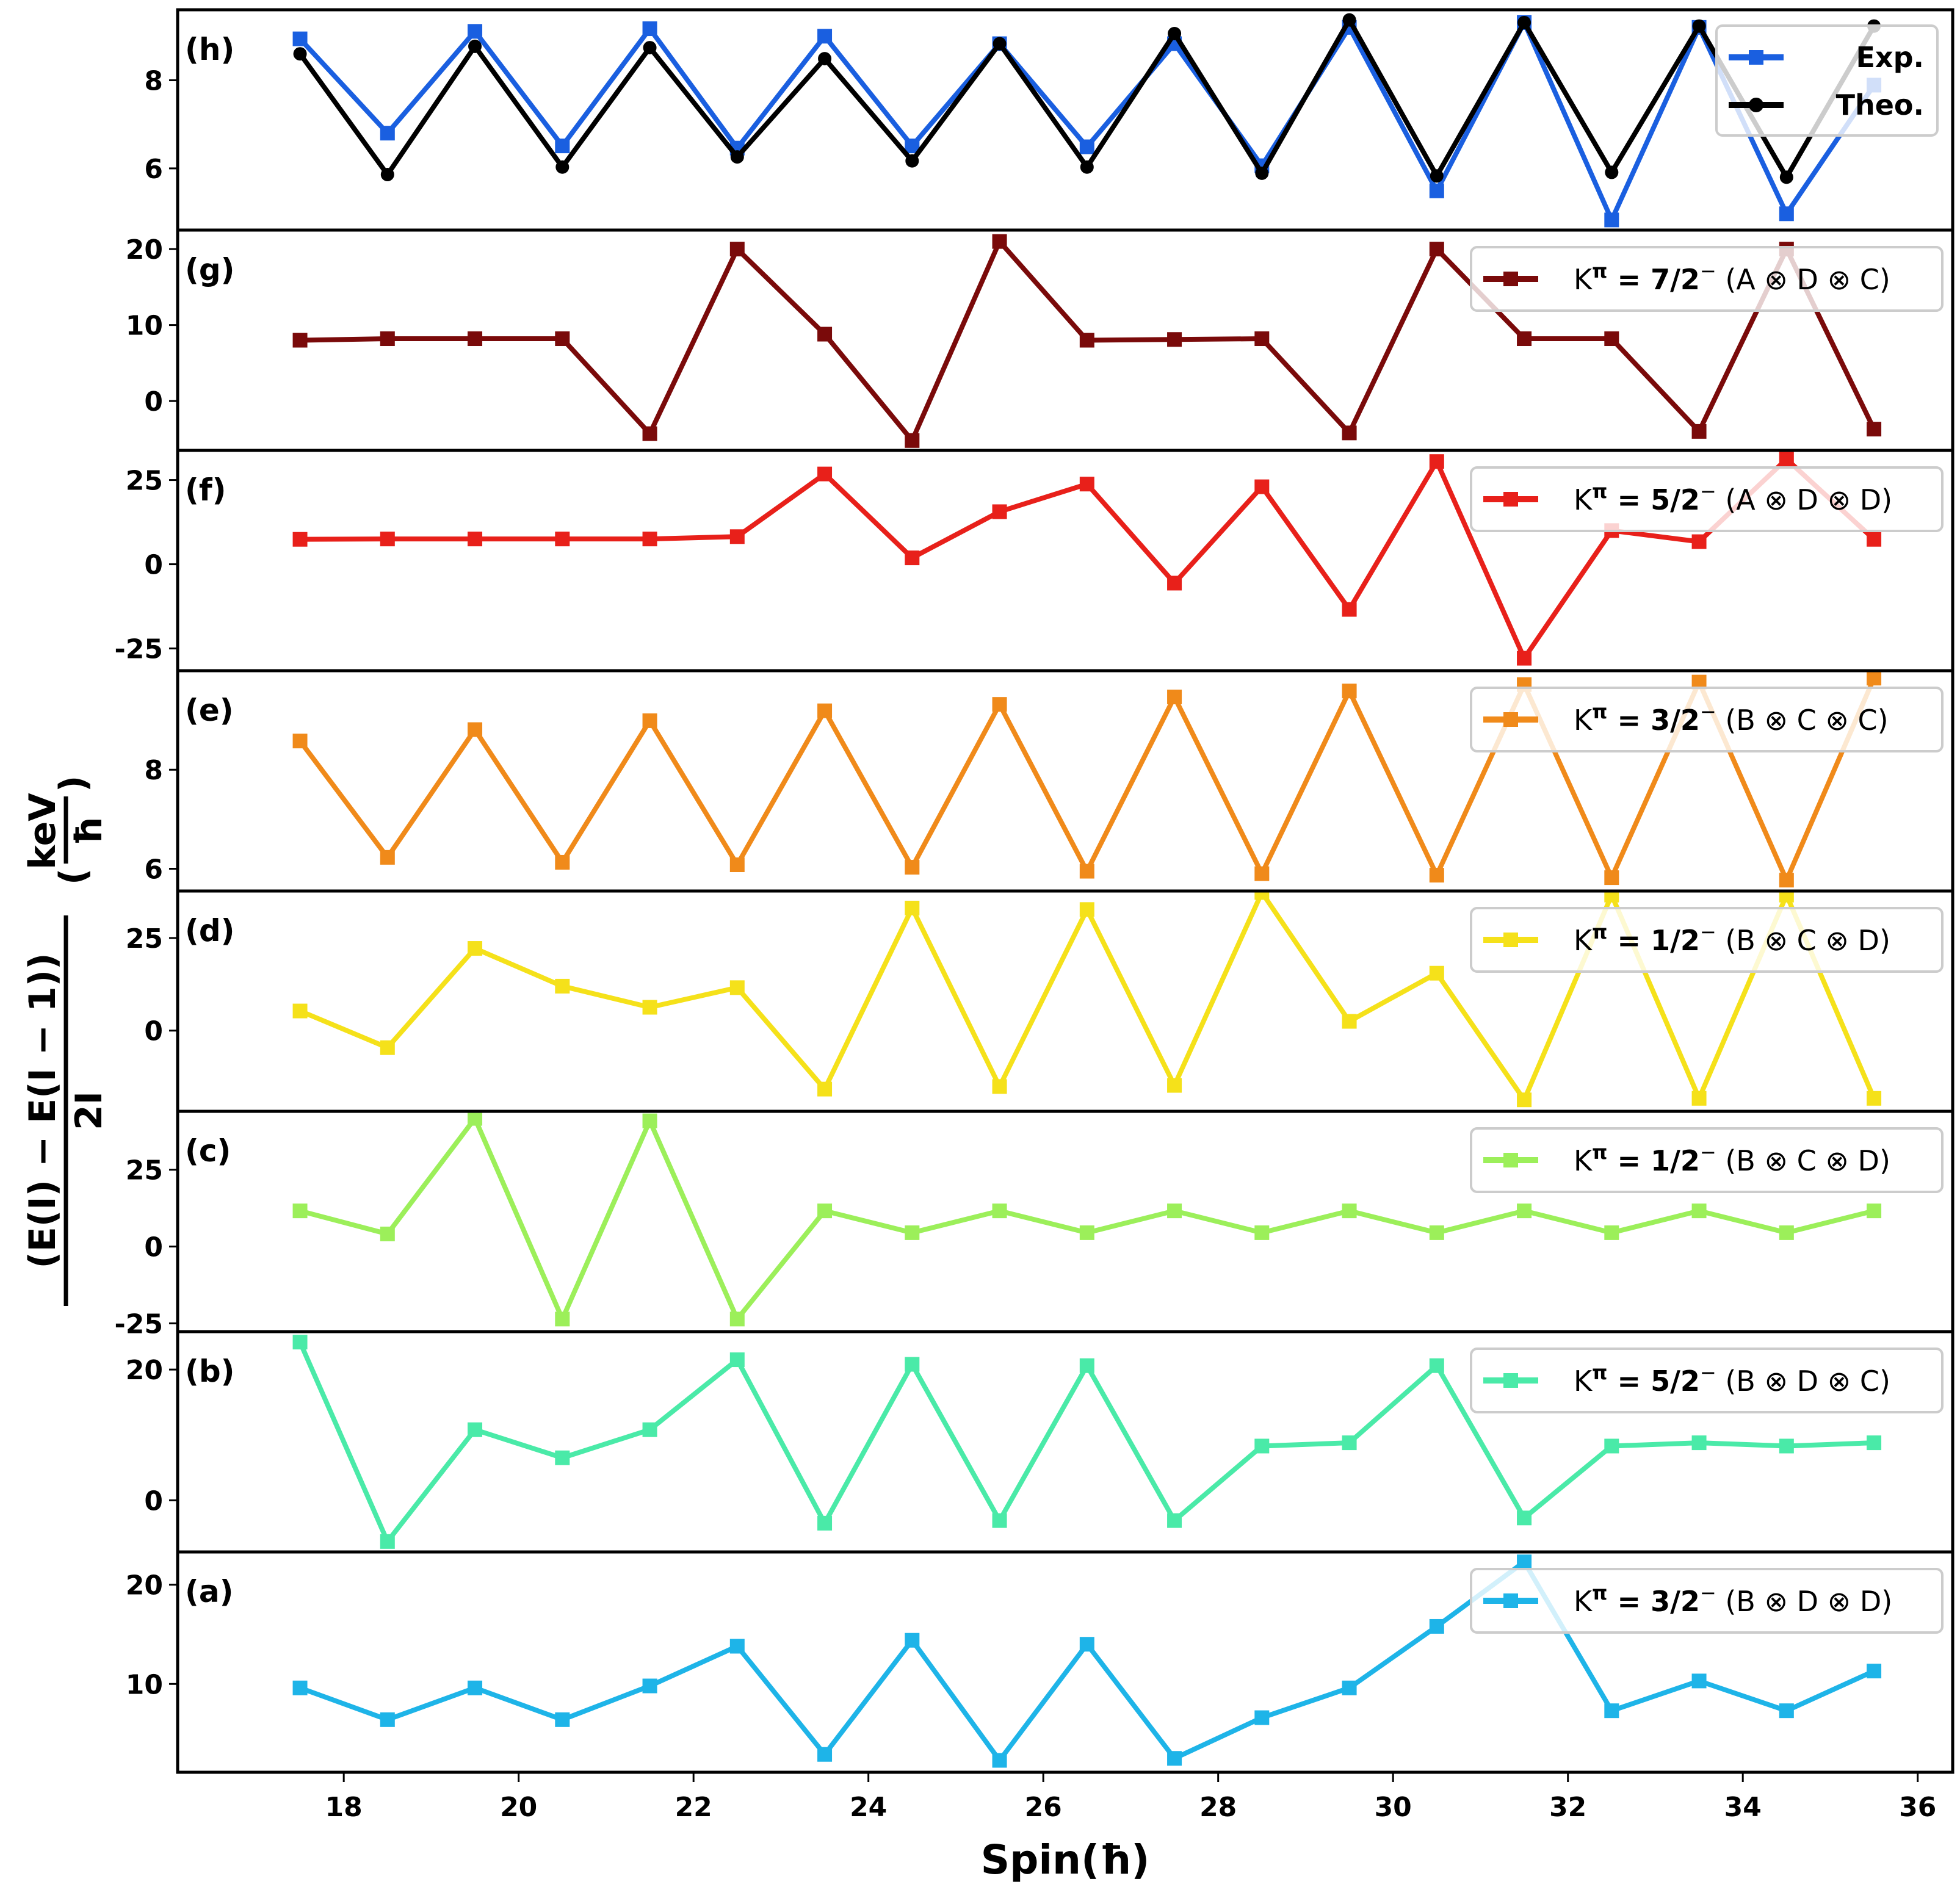 The height and width of the screenshot is (1887, 1960). Describe the element at coordinates (154, 770) in the screenshot. I see `y-tick-label: 8` at that location.